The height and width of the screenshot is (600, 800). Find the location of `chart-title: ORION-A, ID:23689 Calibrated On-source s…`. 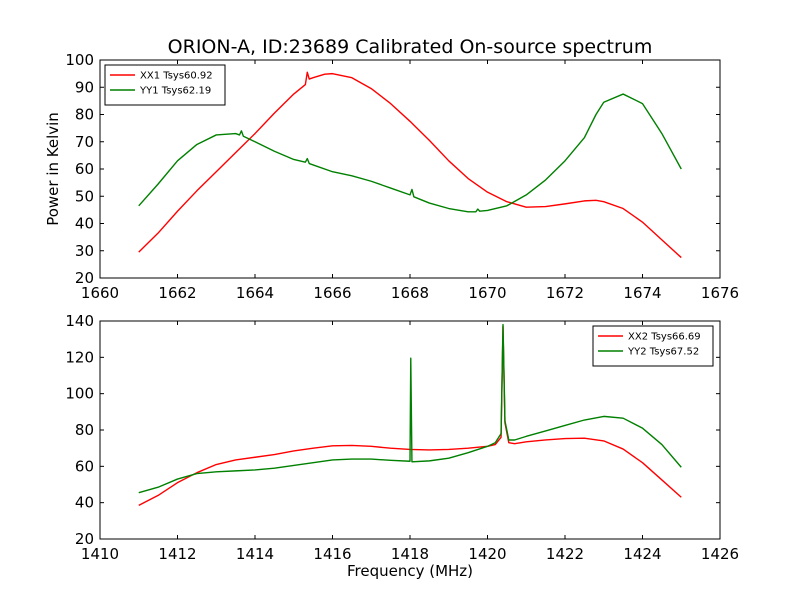

chart-title: ORION-A, ID:23689 Calibrated On-source s… is located at coordinates (410, 47).